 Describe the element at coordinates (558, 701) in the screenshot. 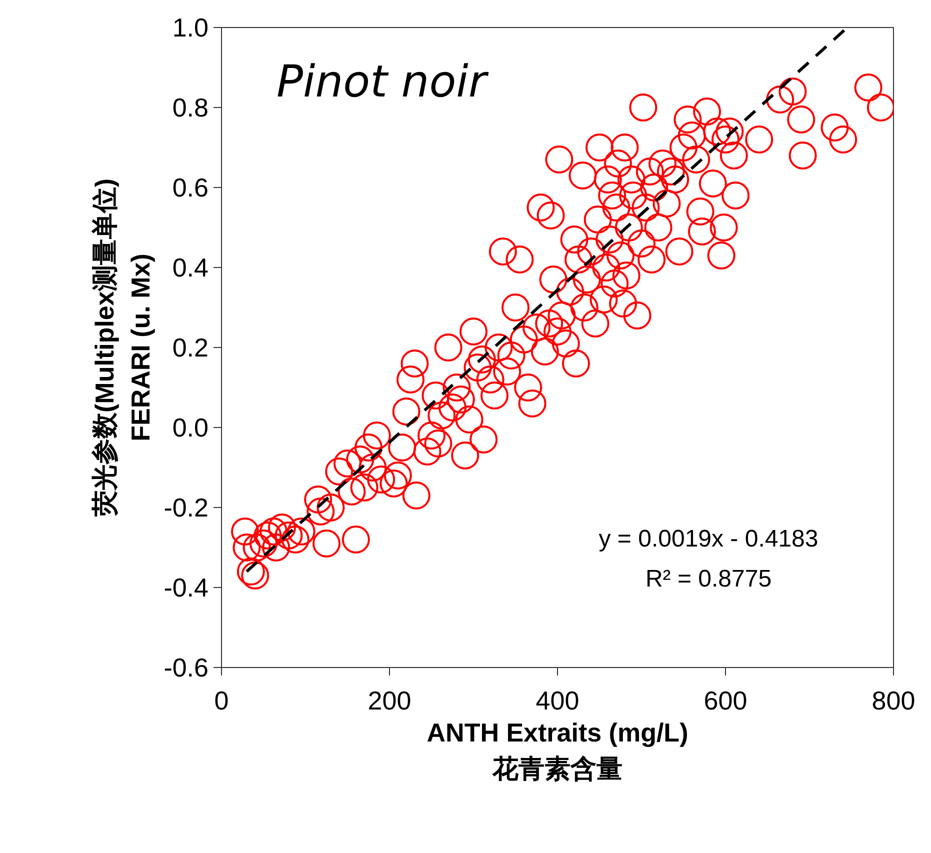

I see `x-tick-label: 400` at that location.